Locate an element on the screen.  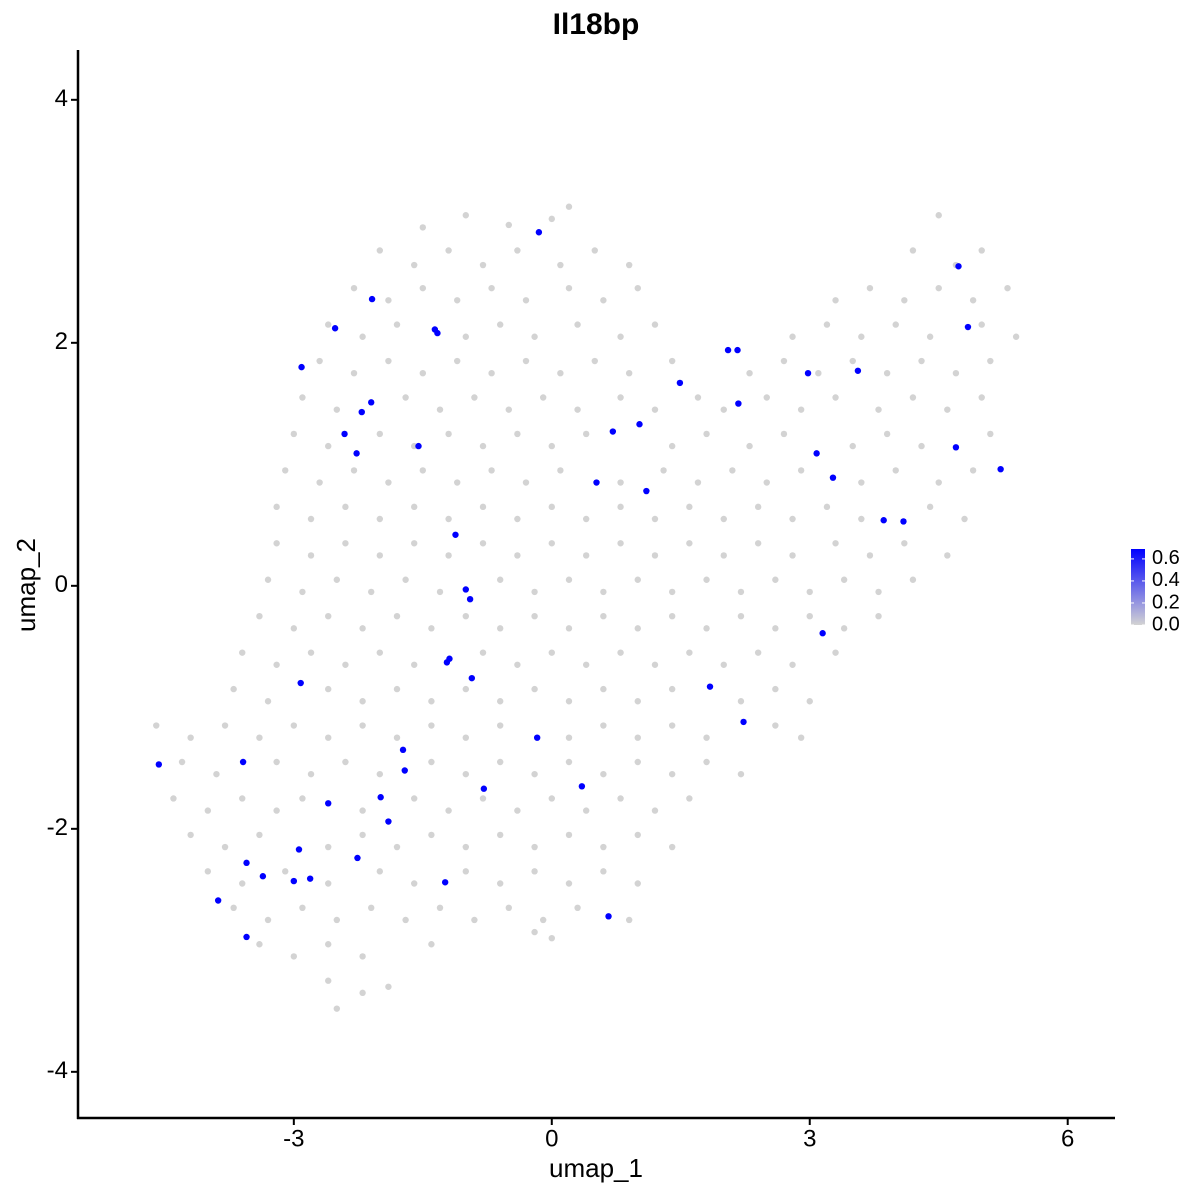
y-tick-label: 0 is located at coordinates (61, 584).